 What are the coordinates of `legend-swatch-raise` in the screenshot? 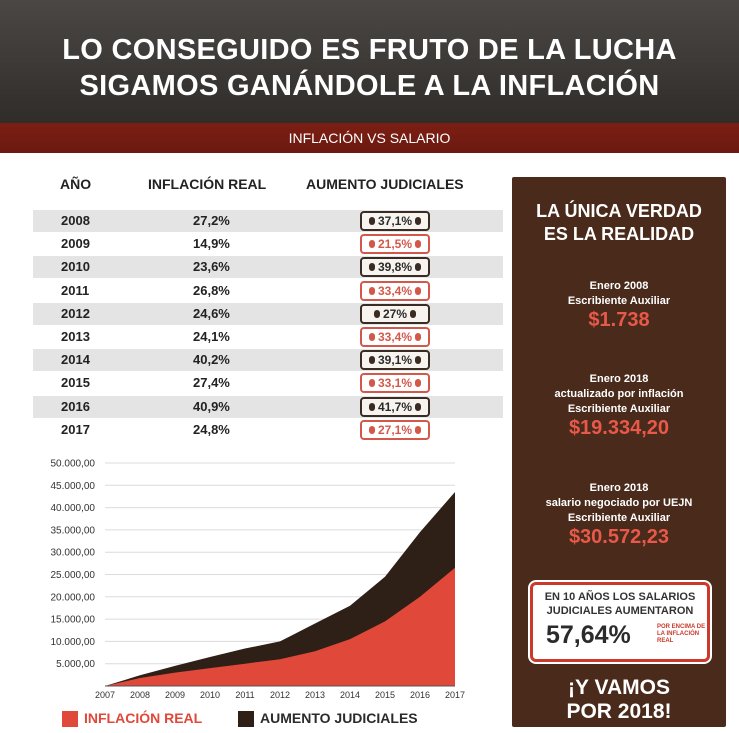 It's located at (246, 719).